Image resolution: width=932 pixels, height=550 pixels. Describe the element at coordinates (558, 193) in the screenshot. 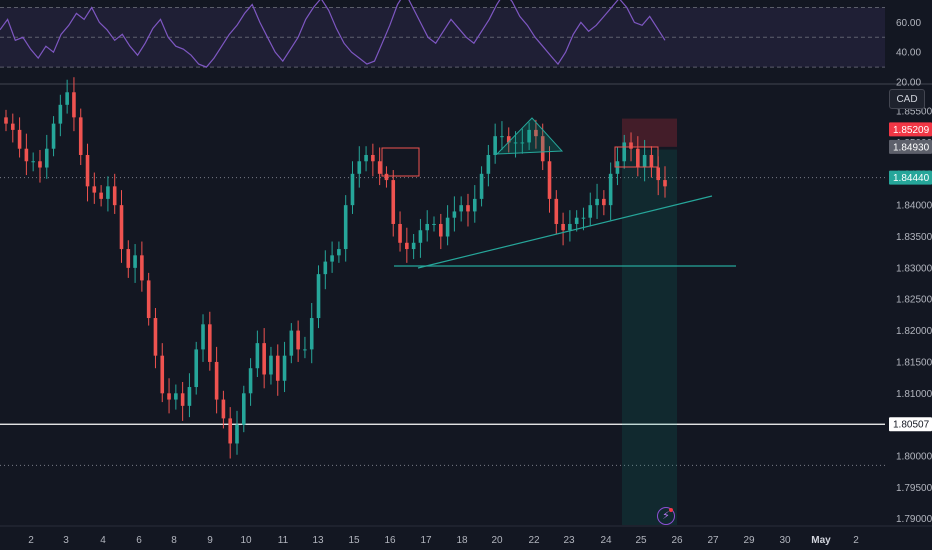

I see `drawings-layer` at that location.